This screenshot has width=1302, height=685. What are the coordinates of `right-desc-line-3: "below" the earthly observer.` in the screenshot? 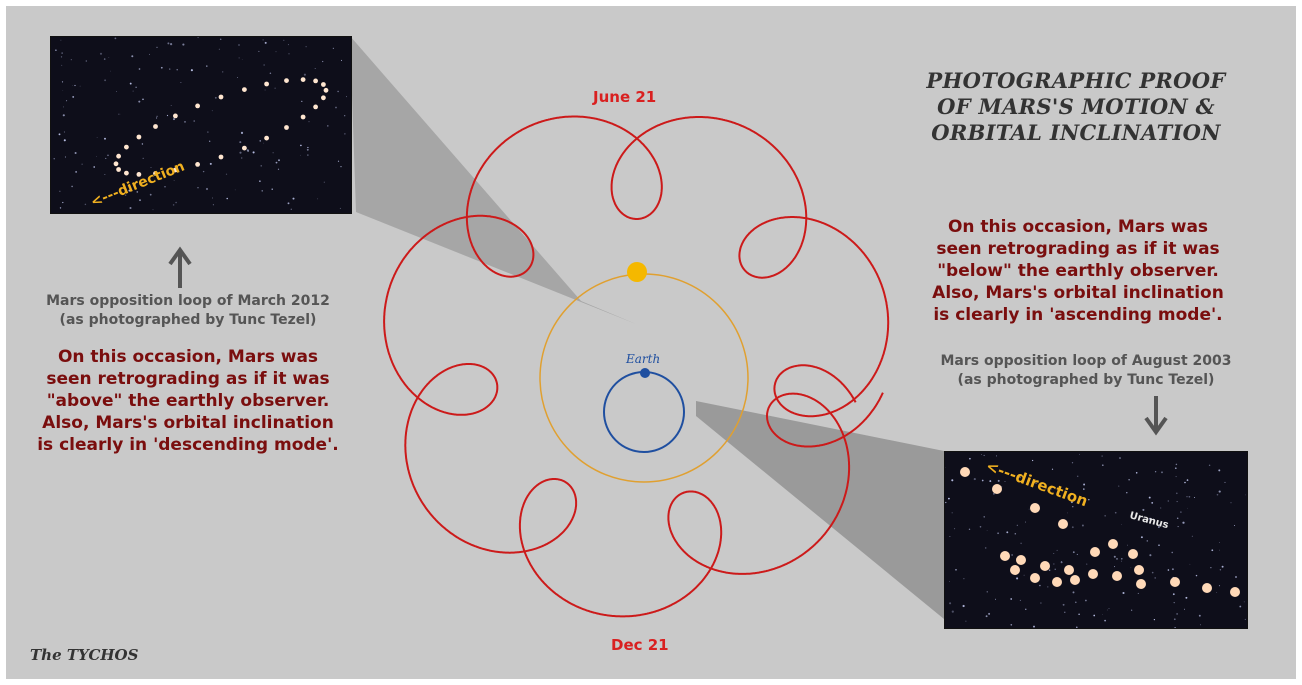 It's located at (1078, 271).